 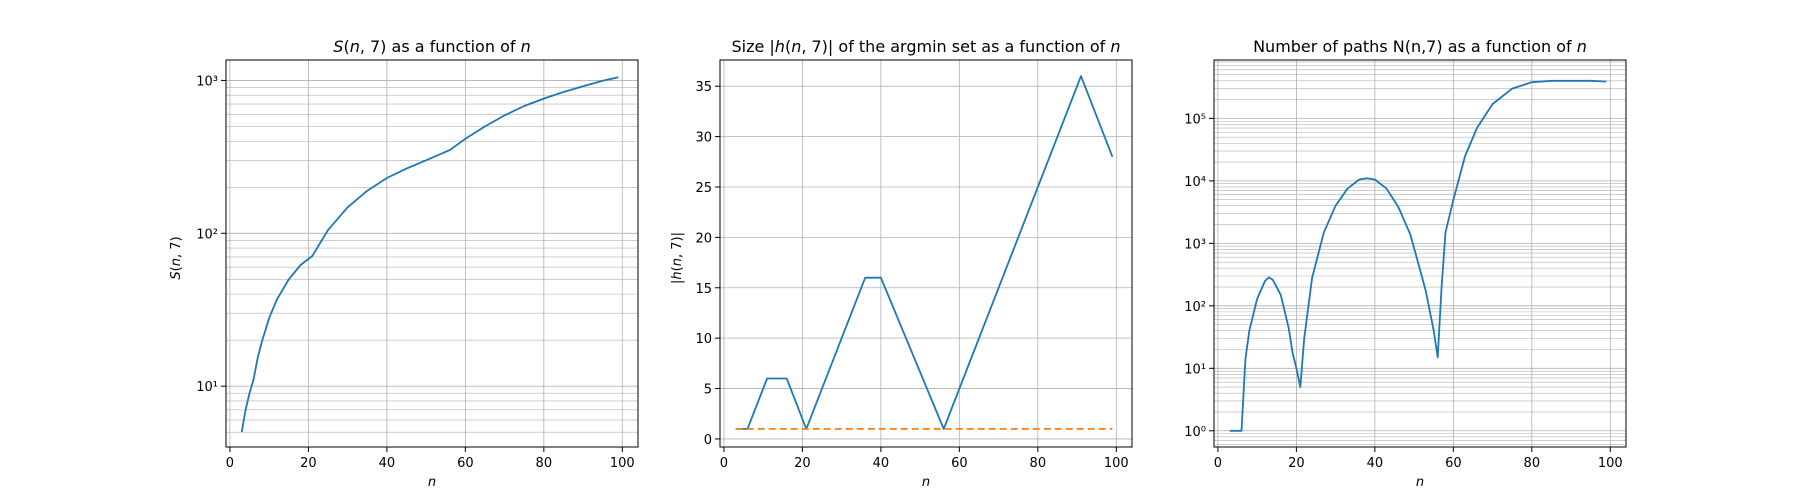 What do you see at coordinates (431, 46) in the screenshot?
I see `chart-title: S(n, 7) as a function of n` at bounding box center [431, 46].